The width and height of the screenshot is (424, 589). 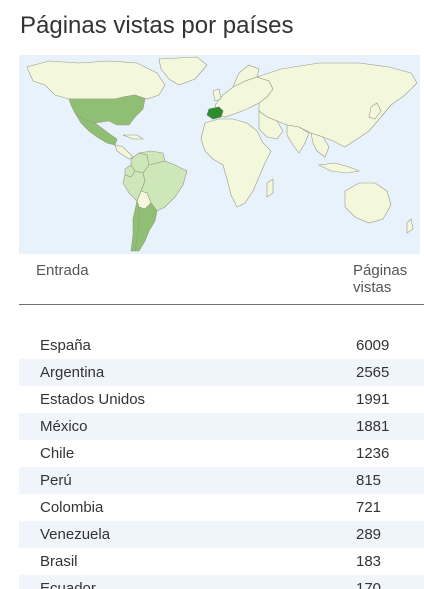 What do you see at coordinates (217, 95) in the screenshot?
I see `uk-shape` at bounding box center [217, 95].